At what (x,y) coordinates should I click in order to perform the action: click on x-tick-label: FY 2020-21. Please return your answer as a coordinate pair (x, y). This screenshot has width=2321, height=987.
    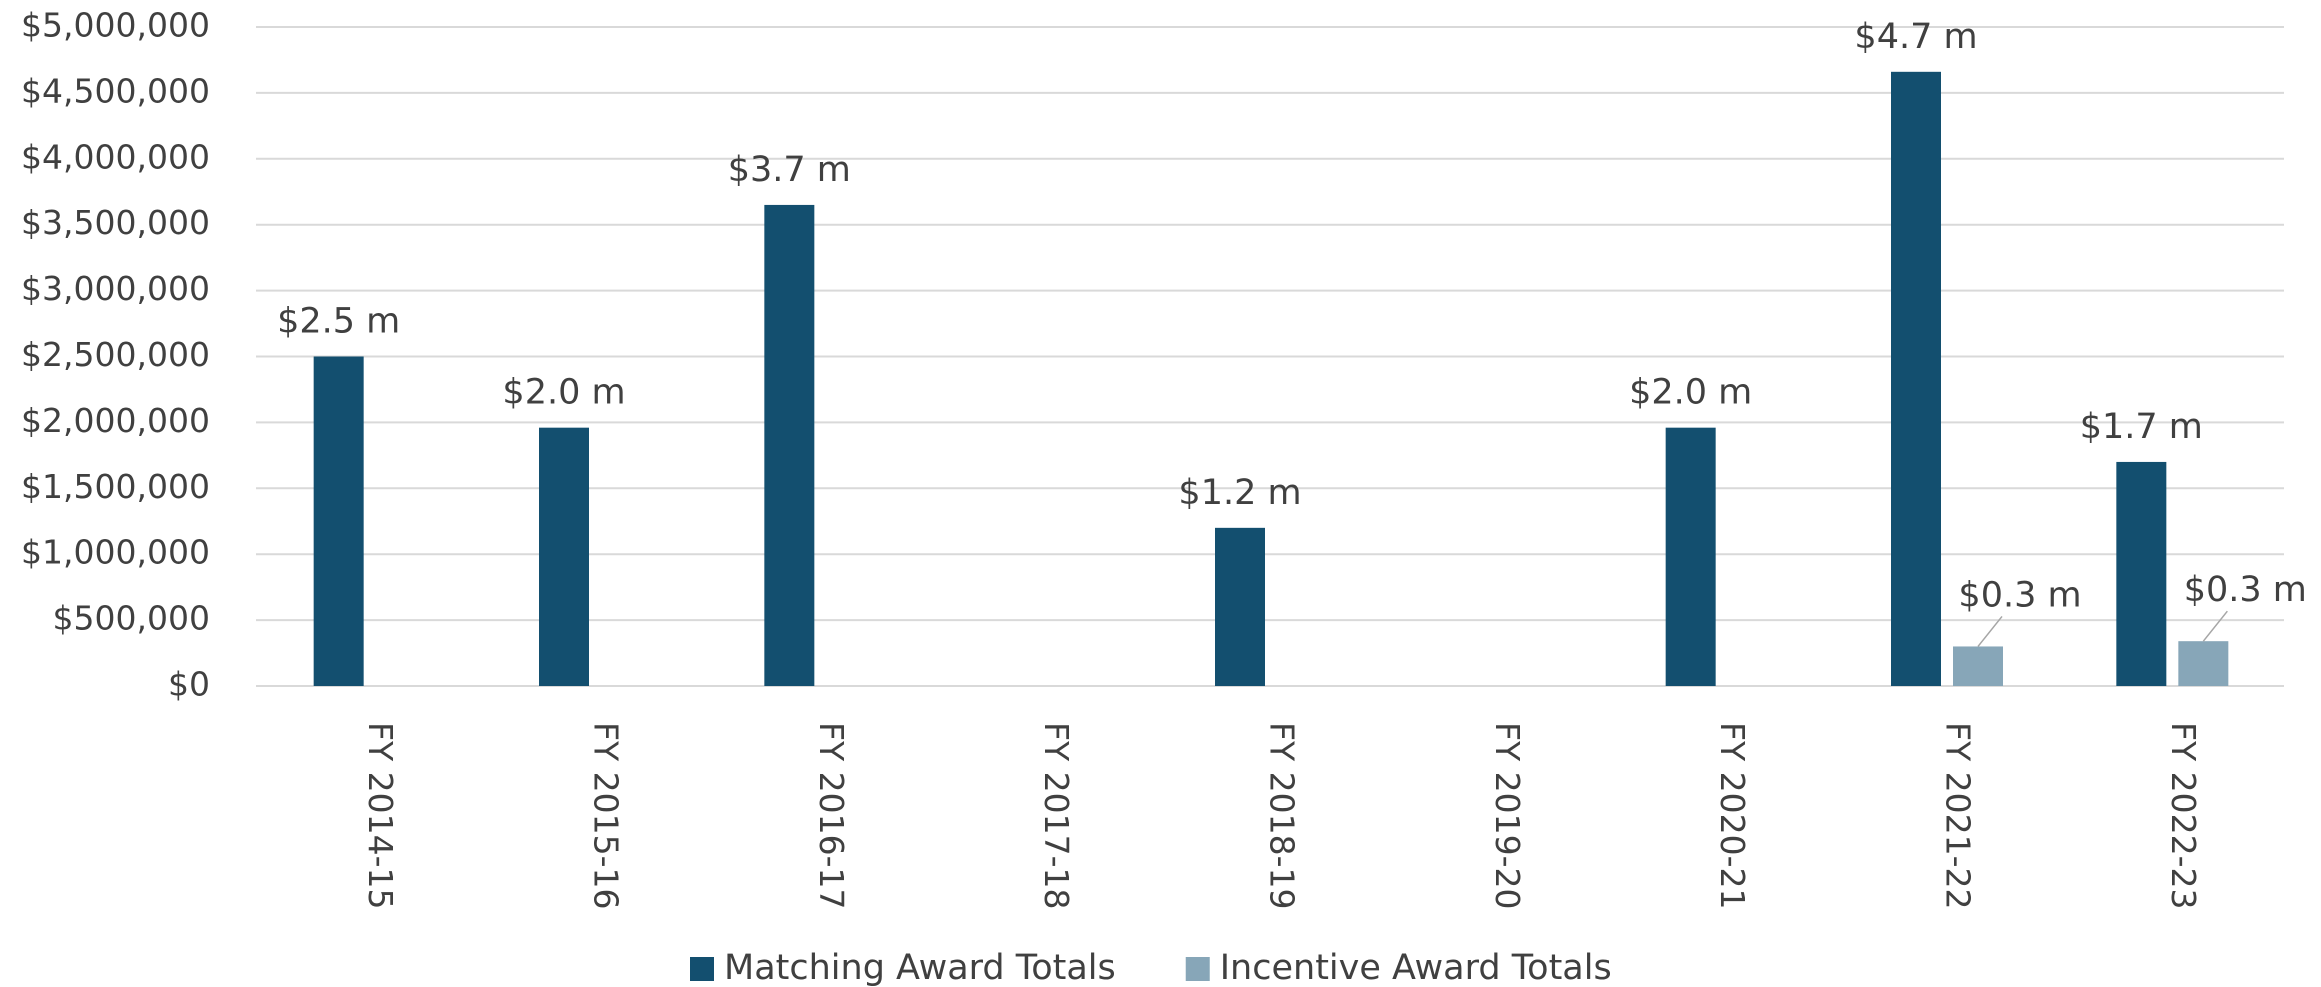
    Looking at the image, I should click on (1732, 816).